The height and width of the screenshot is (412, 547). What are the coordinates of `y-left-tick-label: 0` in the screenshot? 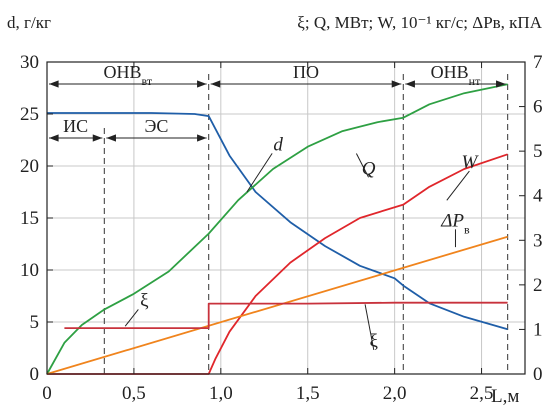 It's located at (35, 374).